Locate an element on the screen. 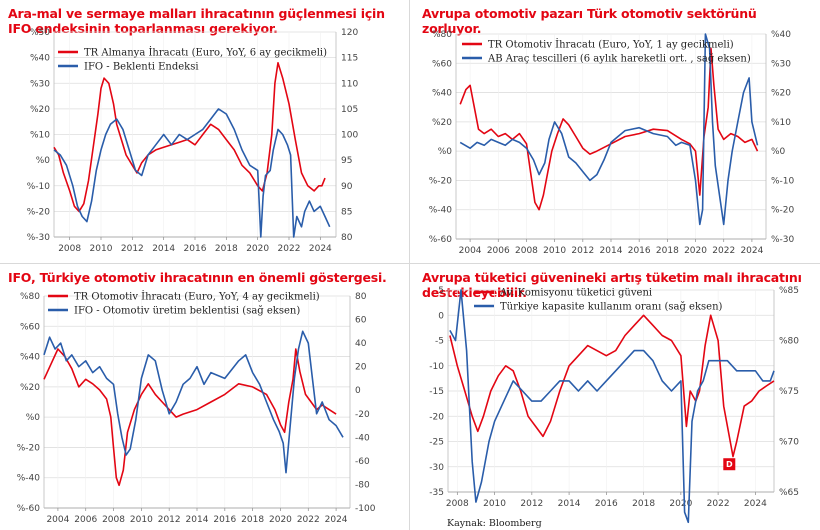 Image resolution: width=820 pixels, height=530 pixels. y-right-tick-label: %85 is located at coordinates (789, 291).